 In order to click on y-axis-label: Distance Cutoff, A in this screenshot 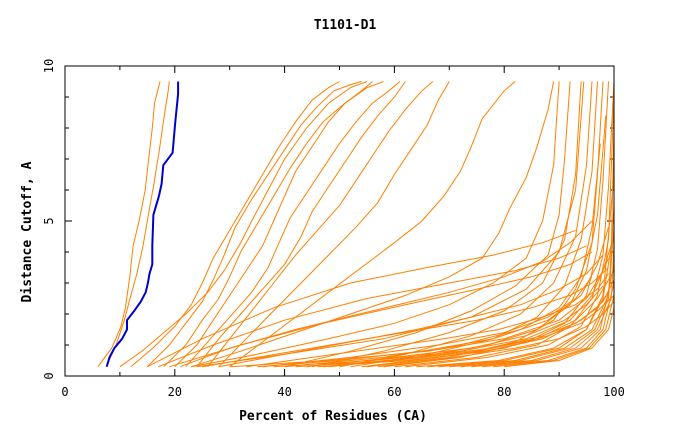, I will do `click(27, 231)`.